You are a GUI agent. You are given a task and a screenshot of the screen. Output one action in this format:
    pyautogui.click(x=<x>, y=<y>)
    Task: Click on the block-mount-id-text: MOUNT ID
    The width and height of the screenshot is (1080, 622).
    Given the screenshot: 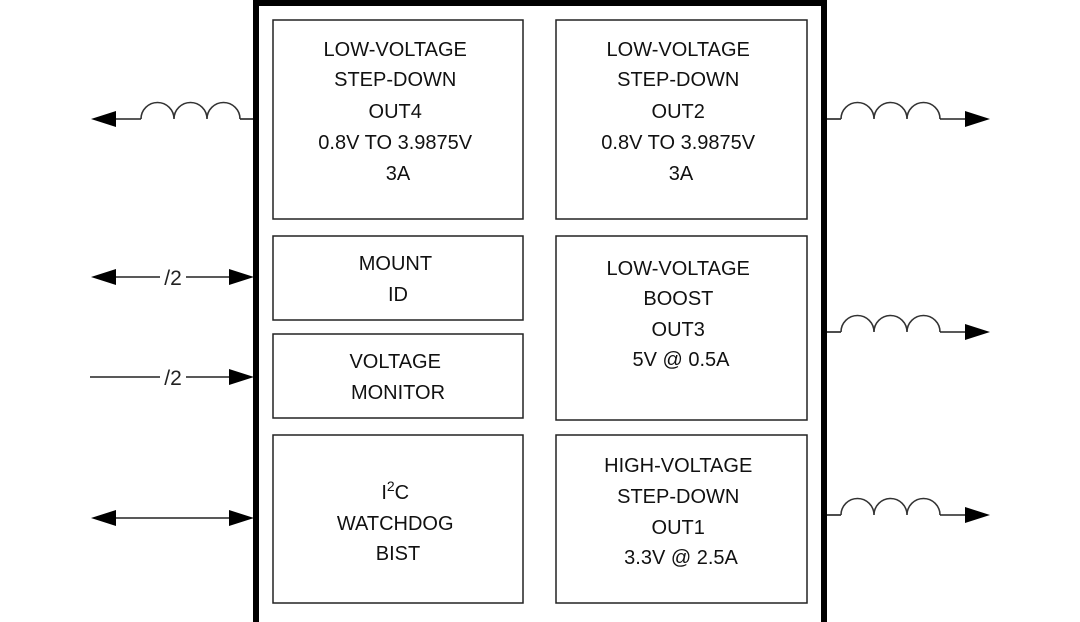 What is the action you would take?
    pyautogui.click(x=398, y=279)
    